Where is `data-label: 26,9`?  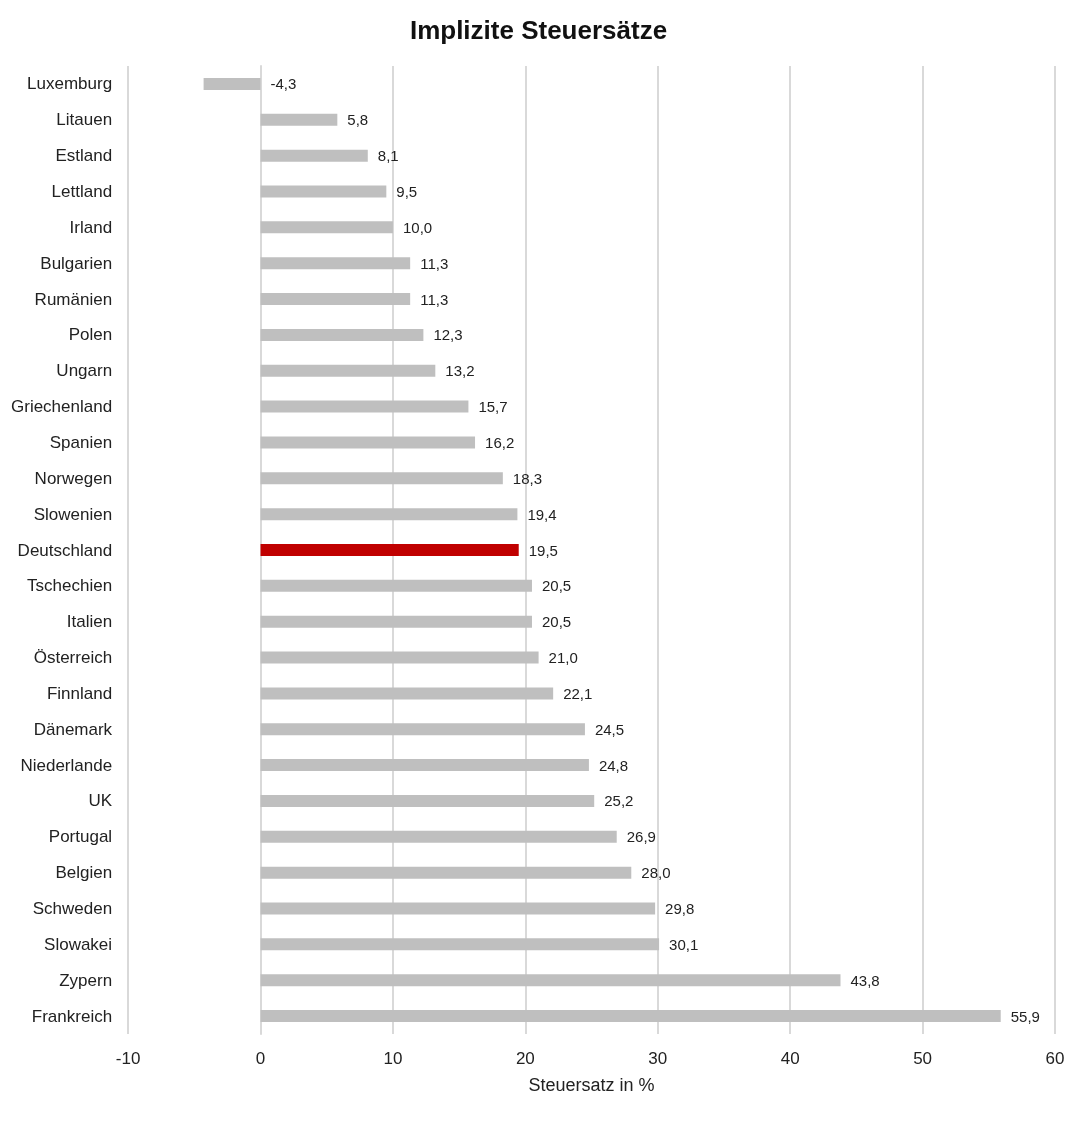
data-label: 26,9 is located at coordinates (641, 837).